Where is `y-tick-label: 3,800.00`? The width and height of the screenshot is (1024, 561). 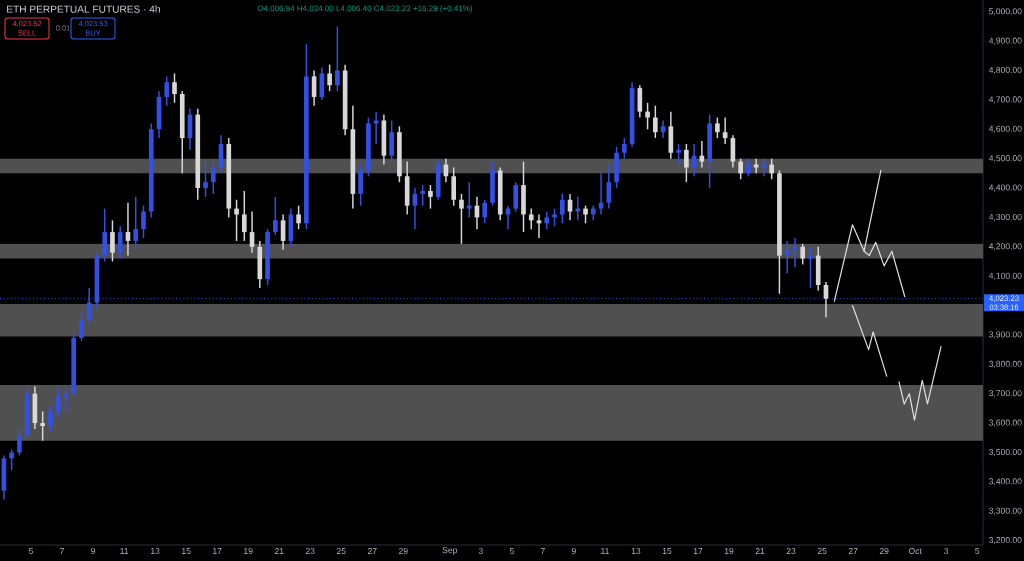 y-tick-label: 3,800.00 is located at coordinates (1005, 364).